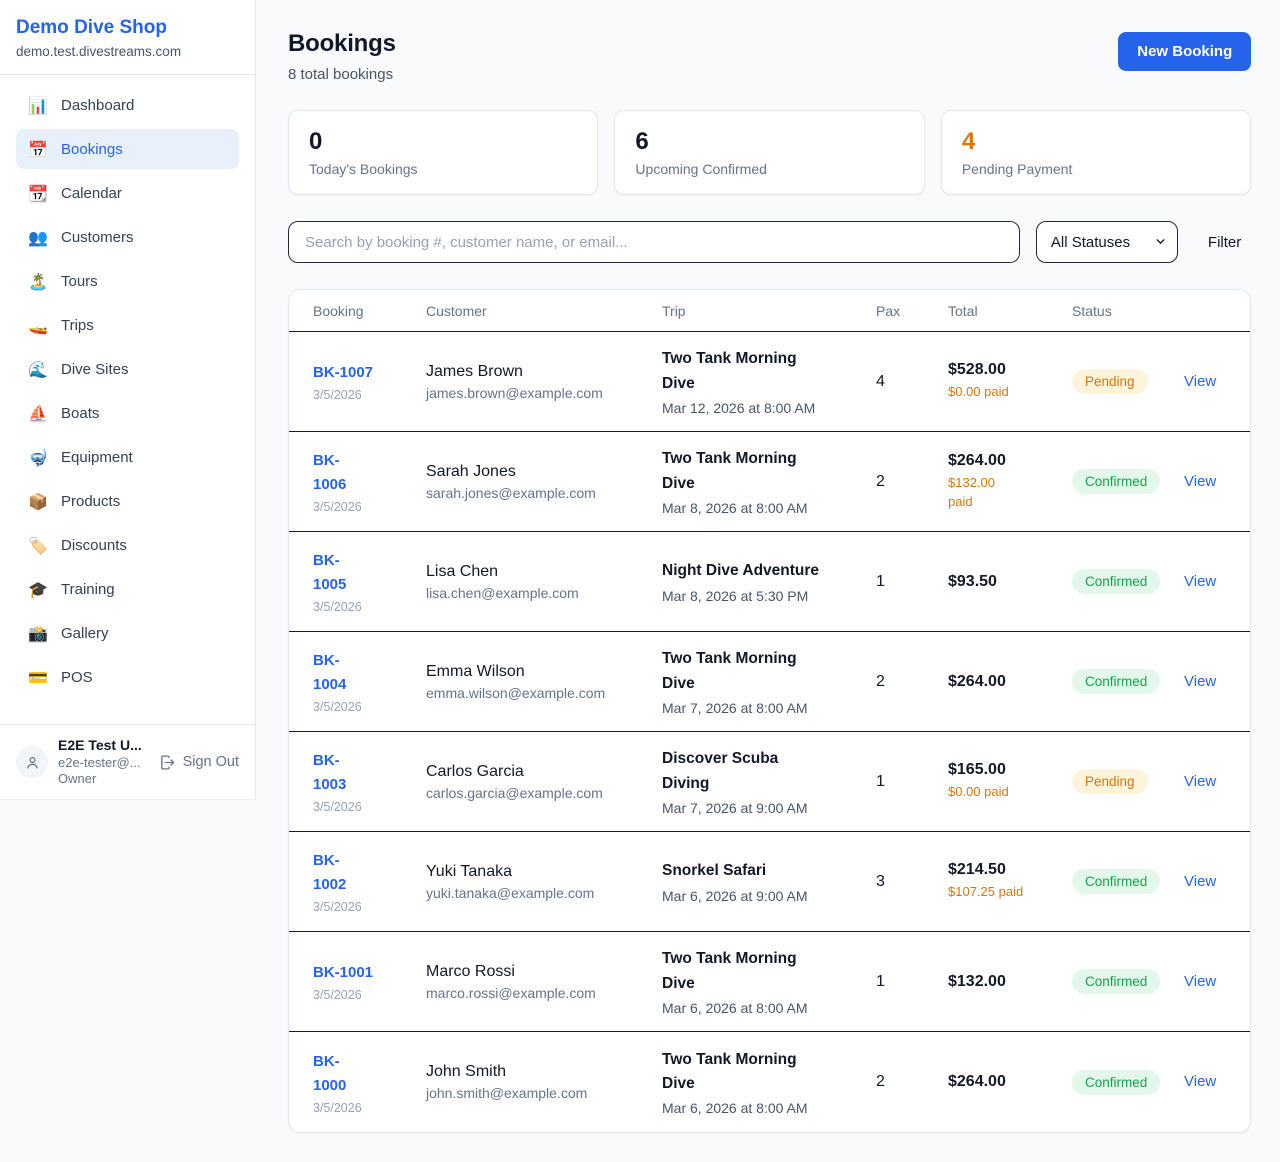 The height and width of the screenshot is (1162, 1280). I want to click on page-header: Bookings 8 total bookings New Booking, so click(770, 56).